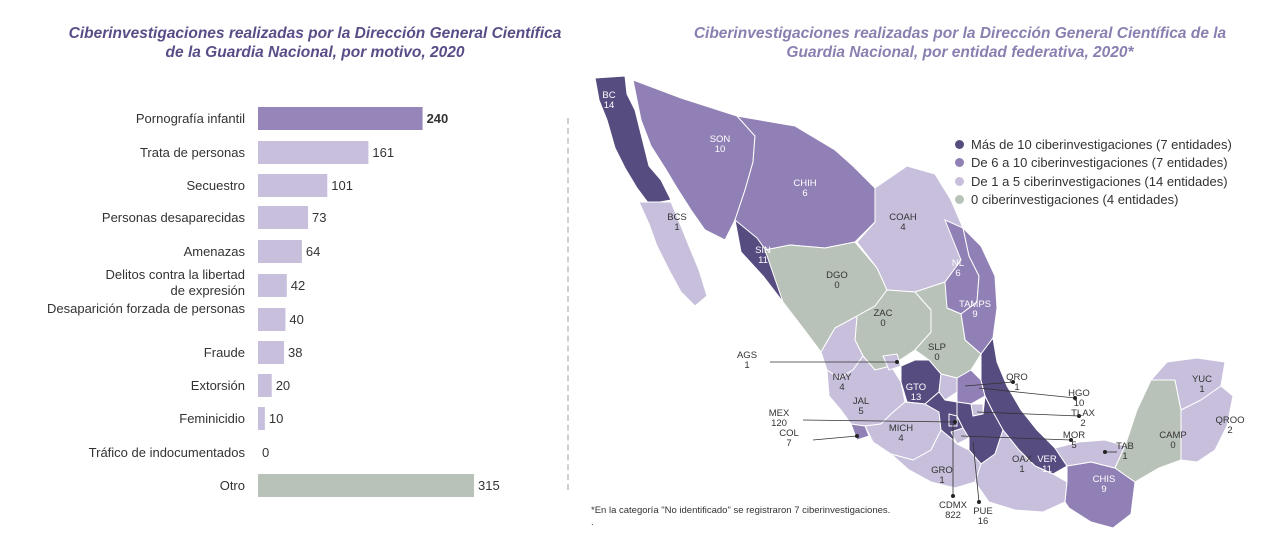 The image size is (1288, 542). I want to click on category-label-4: Amenazas, so click(215, 251).